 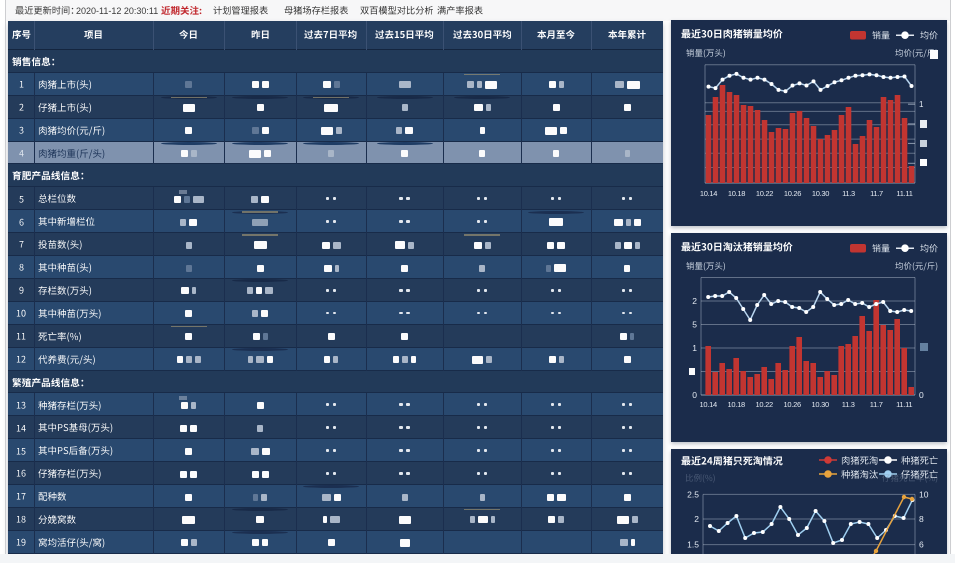 What do you see at coordinates (693, 494) in the screenshot?
I see `svg-text: 2.5` at bounding box center [693, 494].